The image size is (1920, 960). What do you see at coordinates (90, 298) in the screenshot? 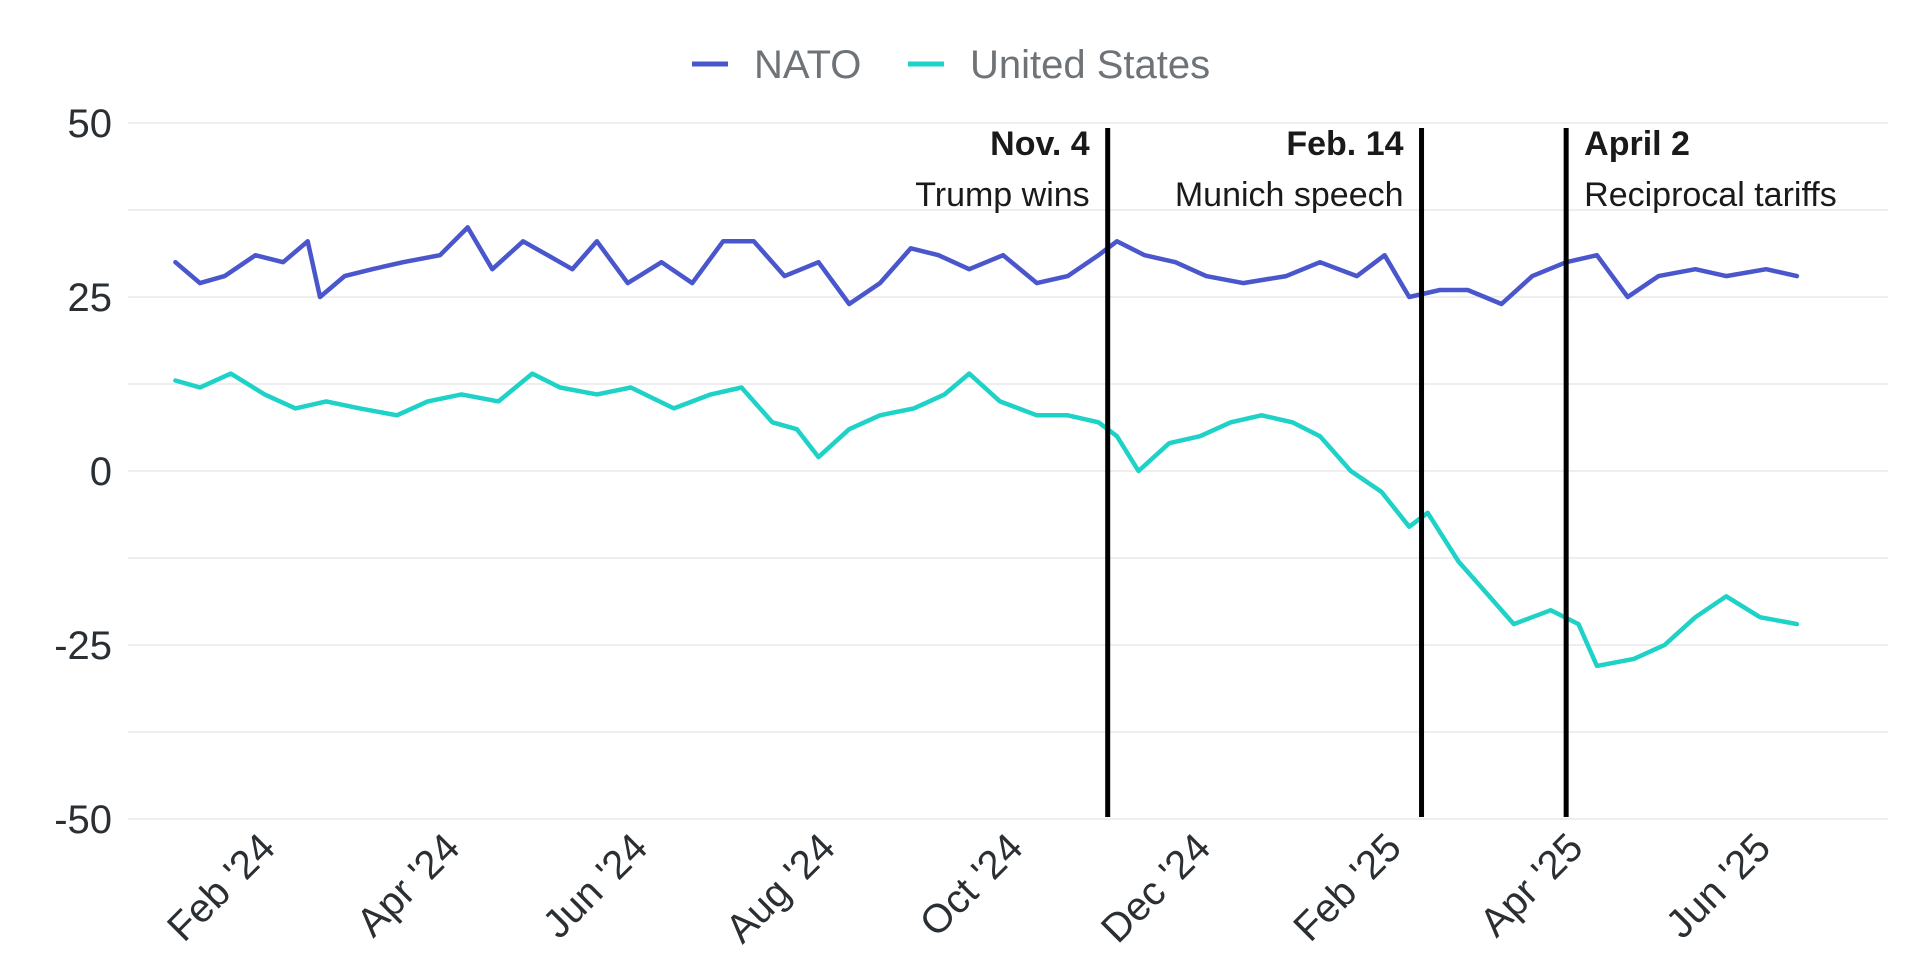
I see `y-tick-label: 25` at bounding box center [90, 298].